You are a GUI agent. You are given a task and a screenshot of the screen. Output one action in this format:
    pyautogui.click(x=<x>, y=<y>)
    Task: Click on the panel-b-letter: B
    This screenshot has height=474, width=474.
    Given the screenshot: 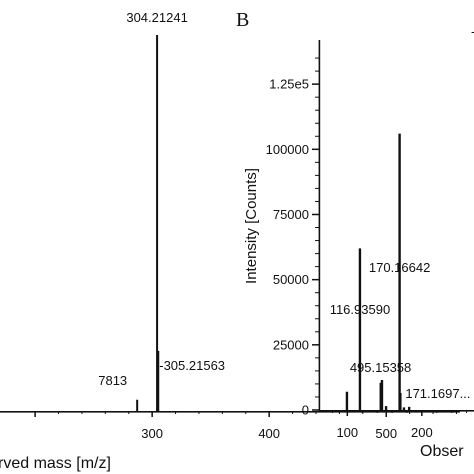 What is the action you would take?
    pyautogui.click(x=242, y=20)
    